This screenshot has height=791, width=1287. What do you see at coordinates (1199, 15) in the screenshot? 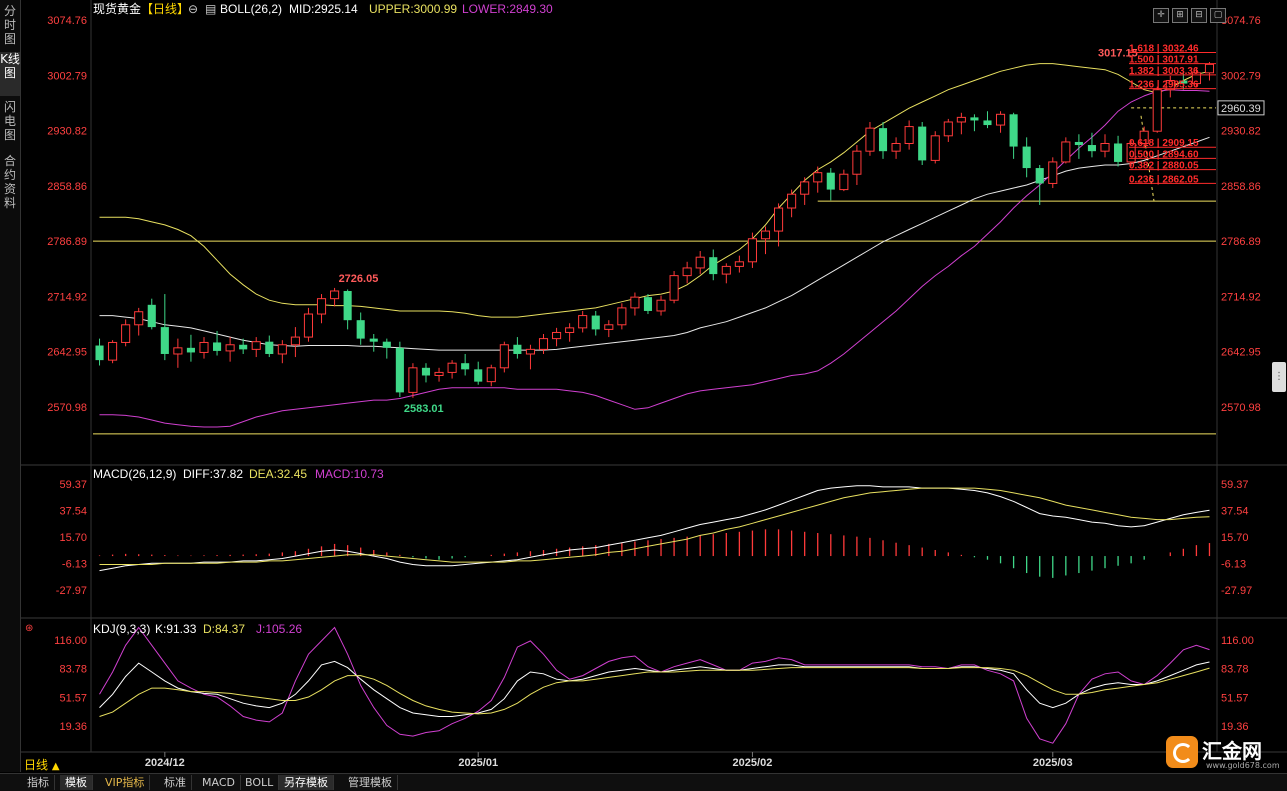
I see `zoom-out-icon: ⊟` at bounding box center [1199, 15].